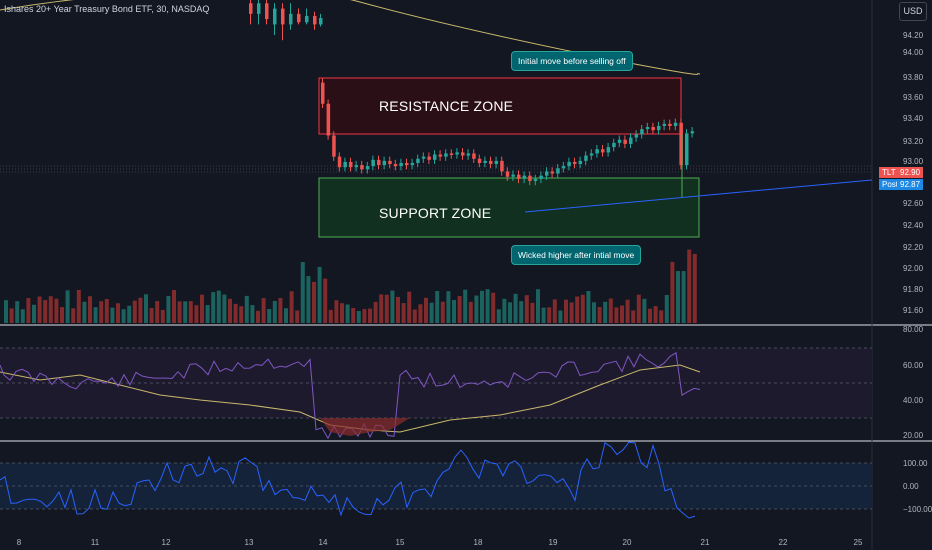  I want to click on price-tick-label: 91.80, so click(913, 289).